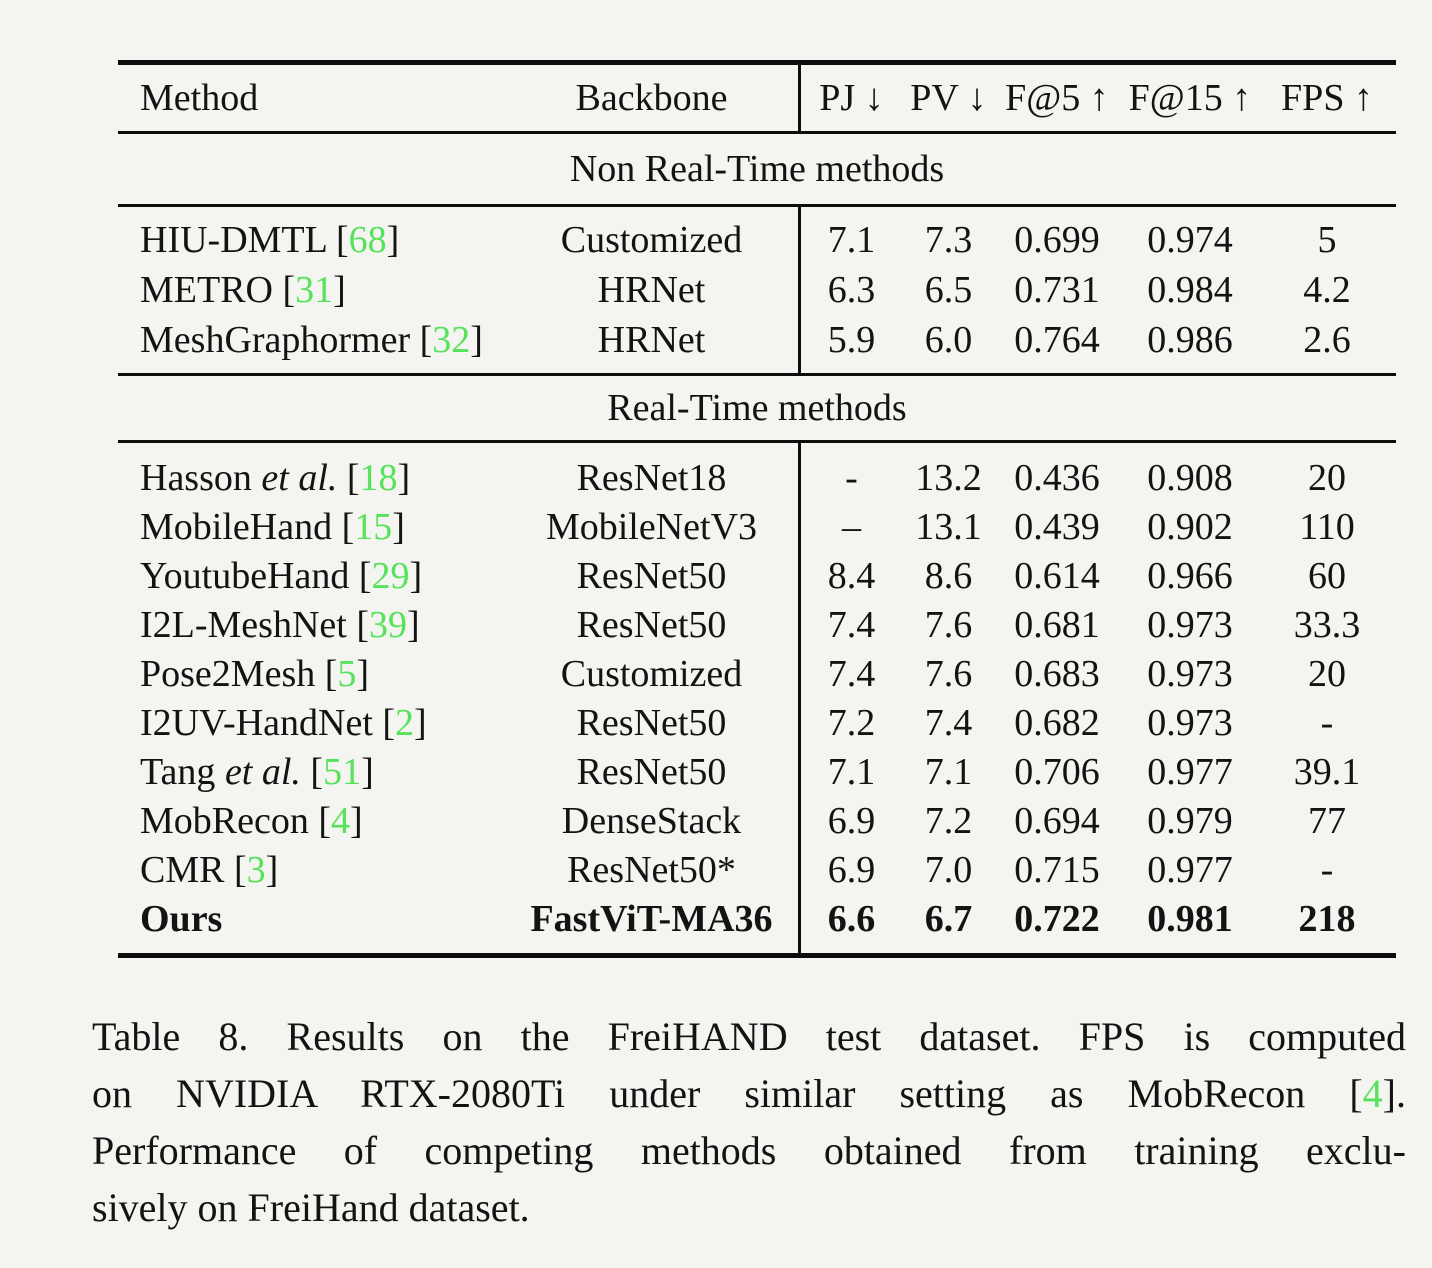 The image size is (1432, 1268). Describe the element at coordinates (1190, 240) in the screenshot. I see `f15-cell: 0.974` at that location.